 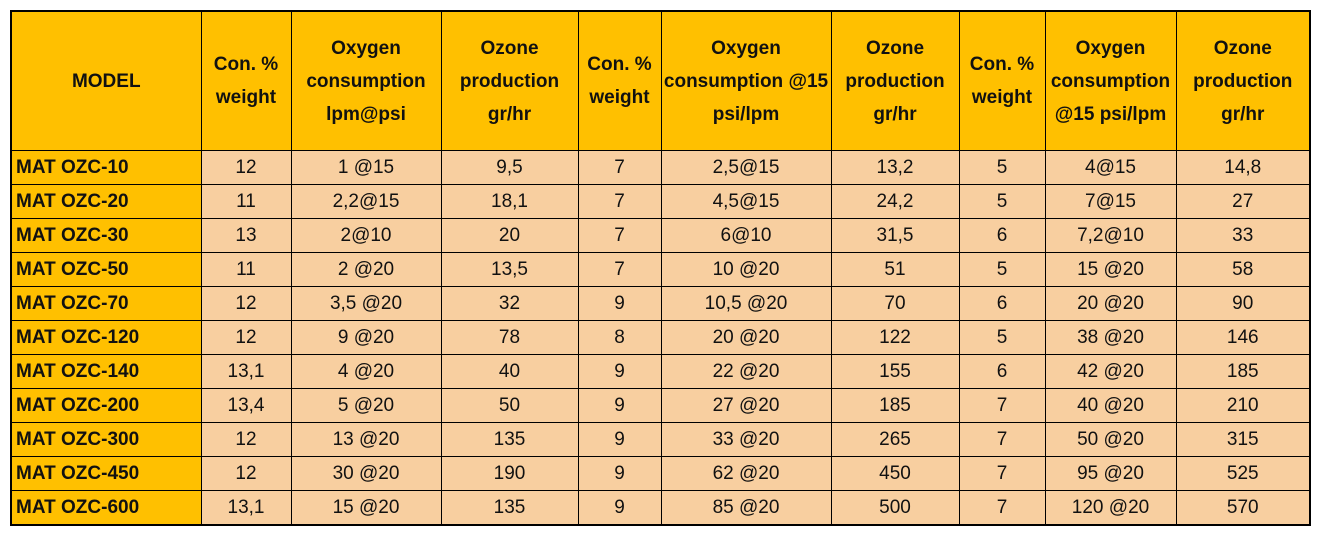 What do you see at coordinates (509, 439) in the screenshot?
I see `data-cell: 135` at bounding box center [509, 439].